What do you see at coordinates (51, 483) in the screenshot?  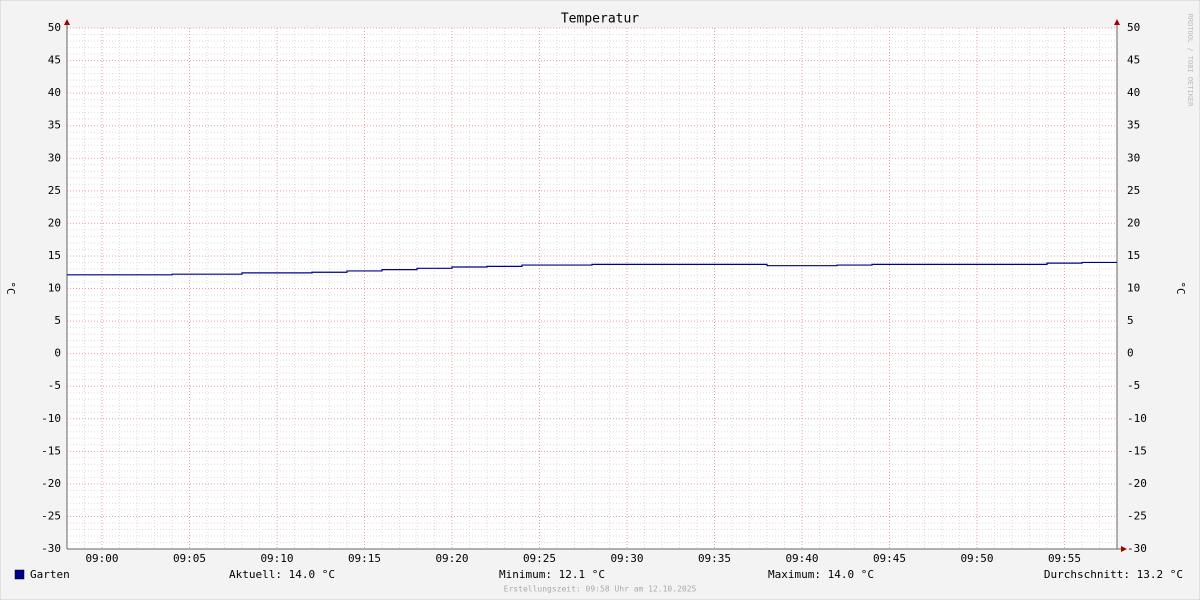 I see `y-tick-label: -20` at bounding box center [51, 483].